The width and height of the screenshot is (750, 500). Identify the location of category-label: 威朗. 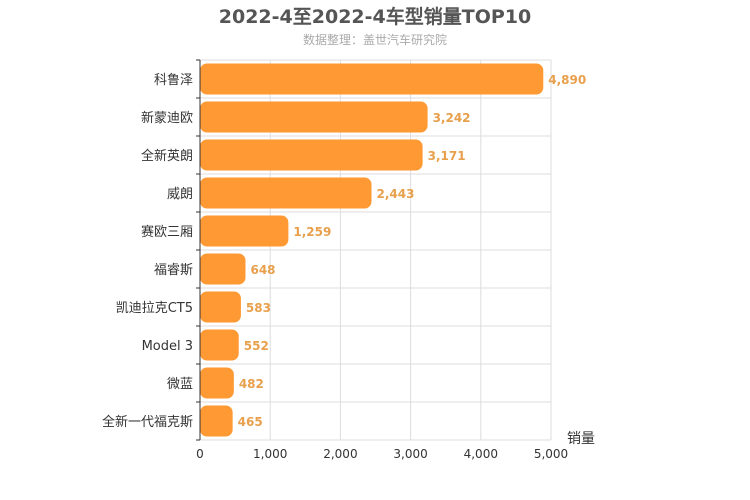
(180, 194).